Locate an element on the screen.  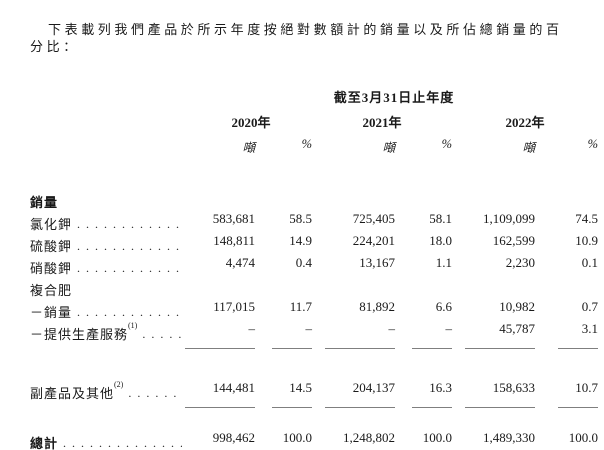
year-header-2020: 2020年 is located at coordinates (251, 122).